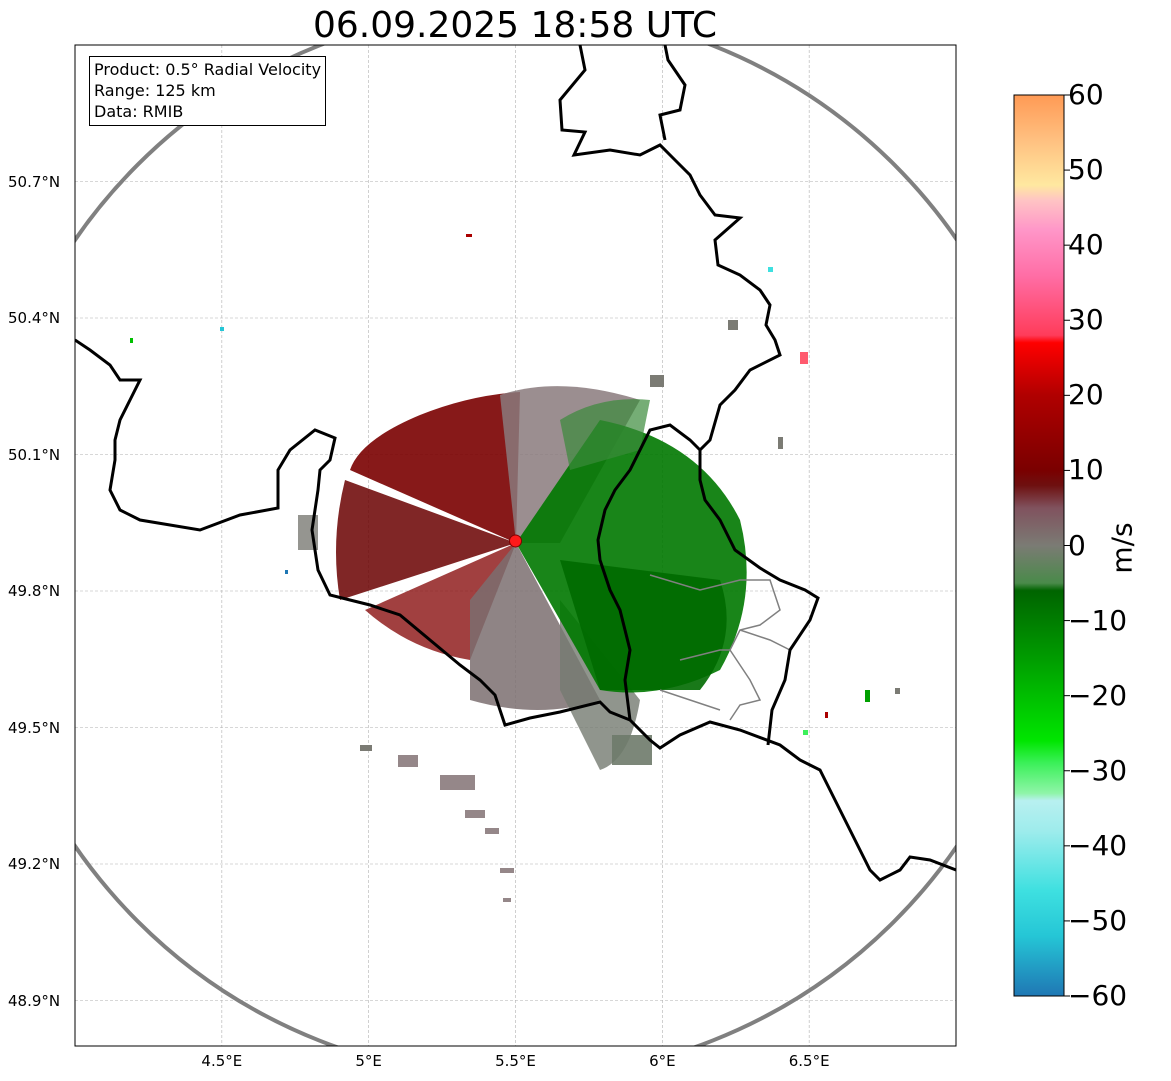 The image size is (1171, 1081). I want to click on colorbar-tick-label: 0, so click(1077, 545).